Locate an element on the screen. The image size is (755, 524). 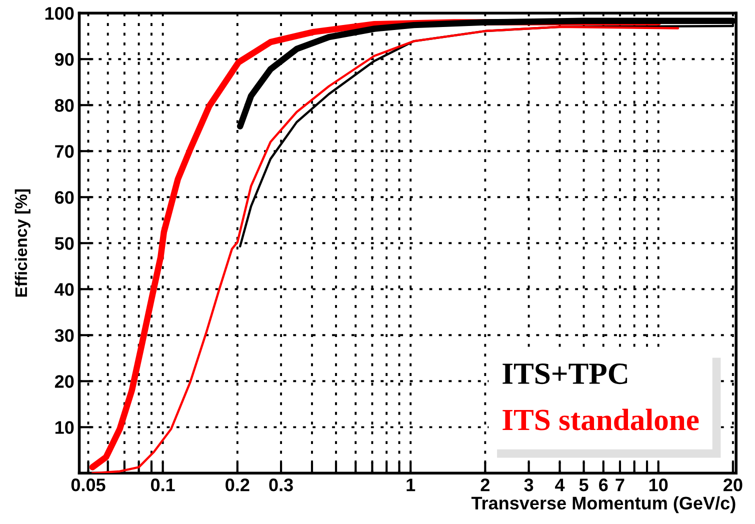
y-tick-label: 70 is located at coordinates (64, 151).